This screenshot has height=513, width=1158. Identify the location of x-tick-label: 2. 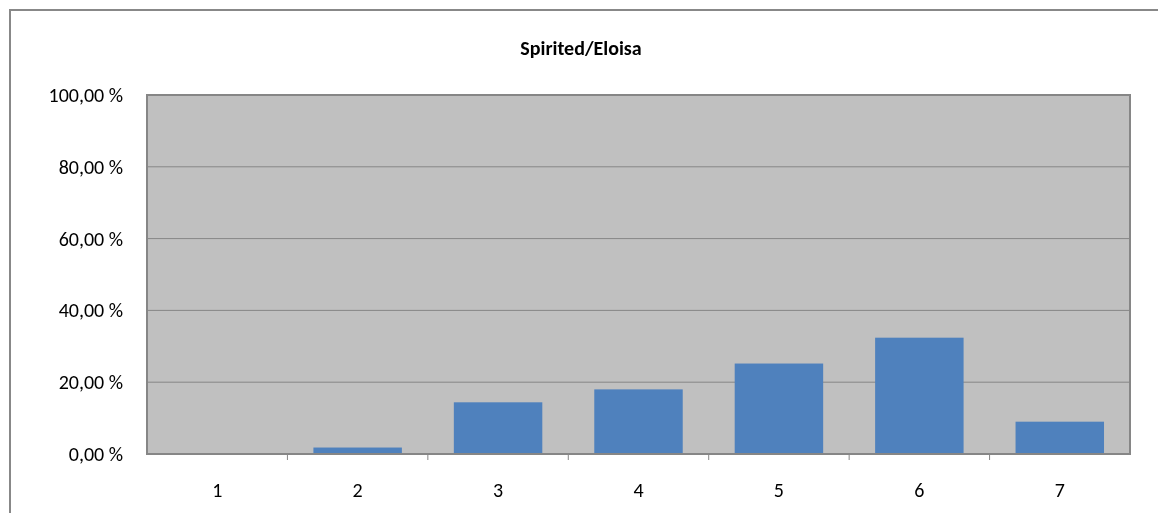
(357, 490).